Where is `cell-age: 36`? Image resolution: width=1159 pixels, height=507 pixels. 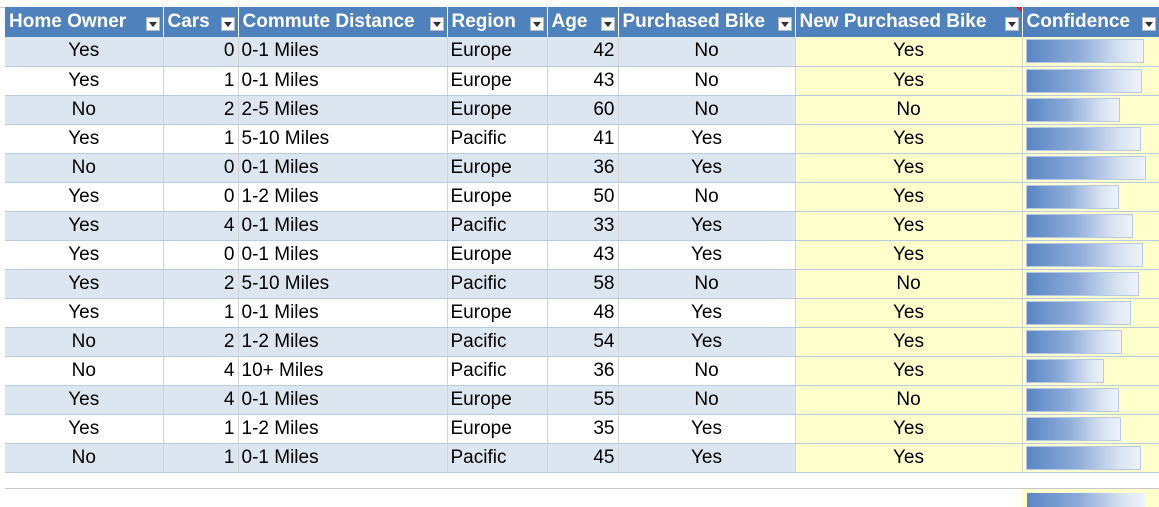 cell-age: 36 is located at coordinates (583, 168).